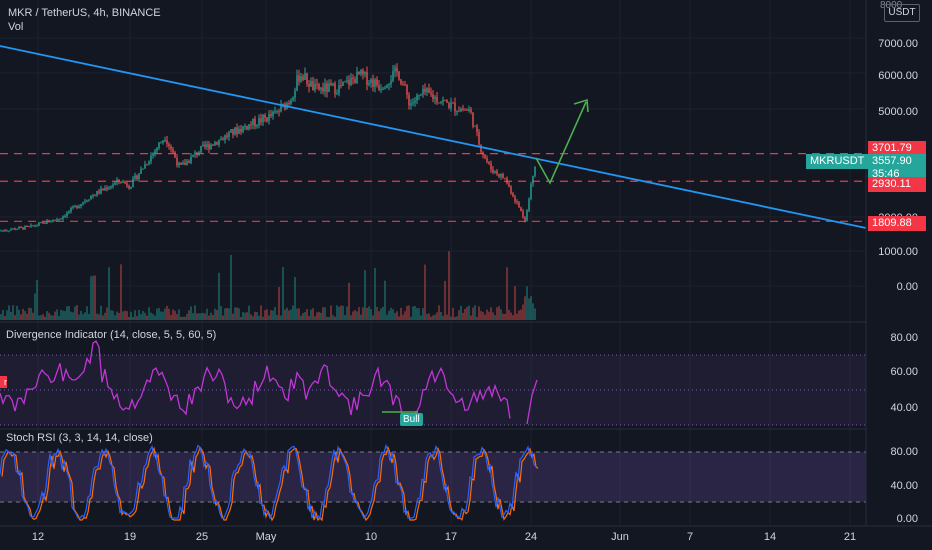  I want to click on time-tick: 17, so click(451, 537).